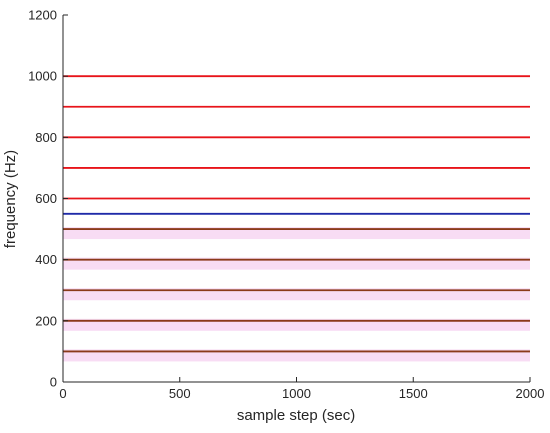 Image resolution: width=550 pixels, height=433 pixels. I want to click on y-tick-label: 1000, so click(42, 76).